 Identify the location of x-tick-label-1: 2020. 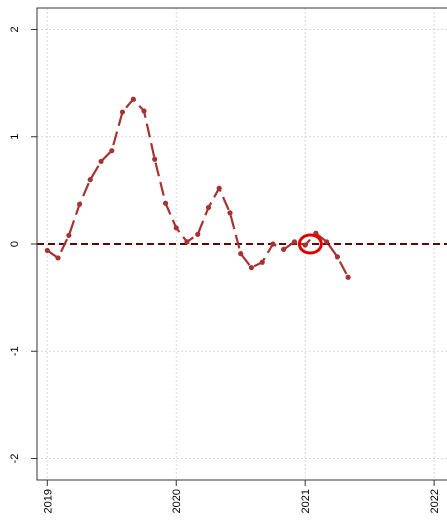
(177, 501).